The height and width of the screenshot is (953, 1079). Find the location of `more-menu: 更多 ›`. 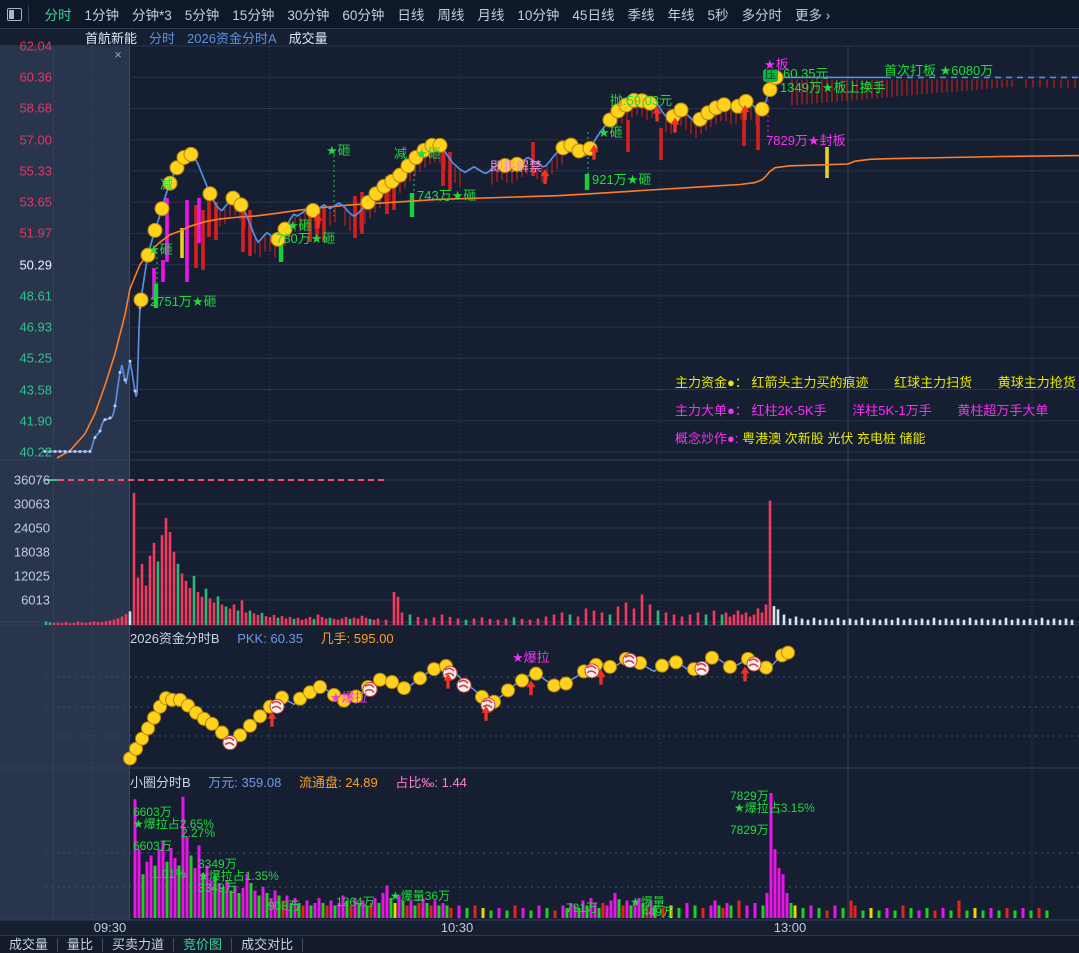

more-menu: 更多 › is located at coordinates (812, 15).